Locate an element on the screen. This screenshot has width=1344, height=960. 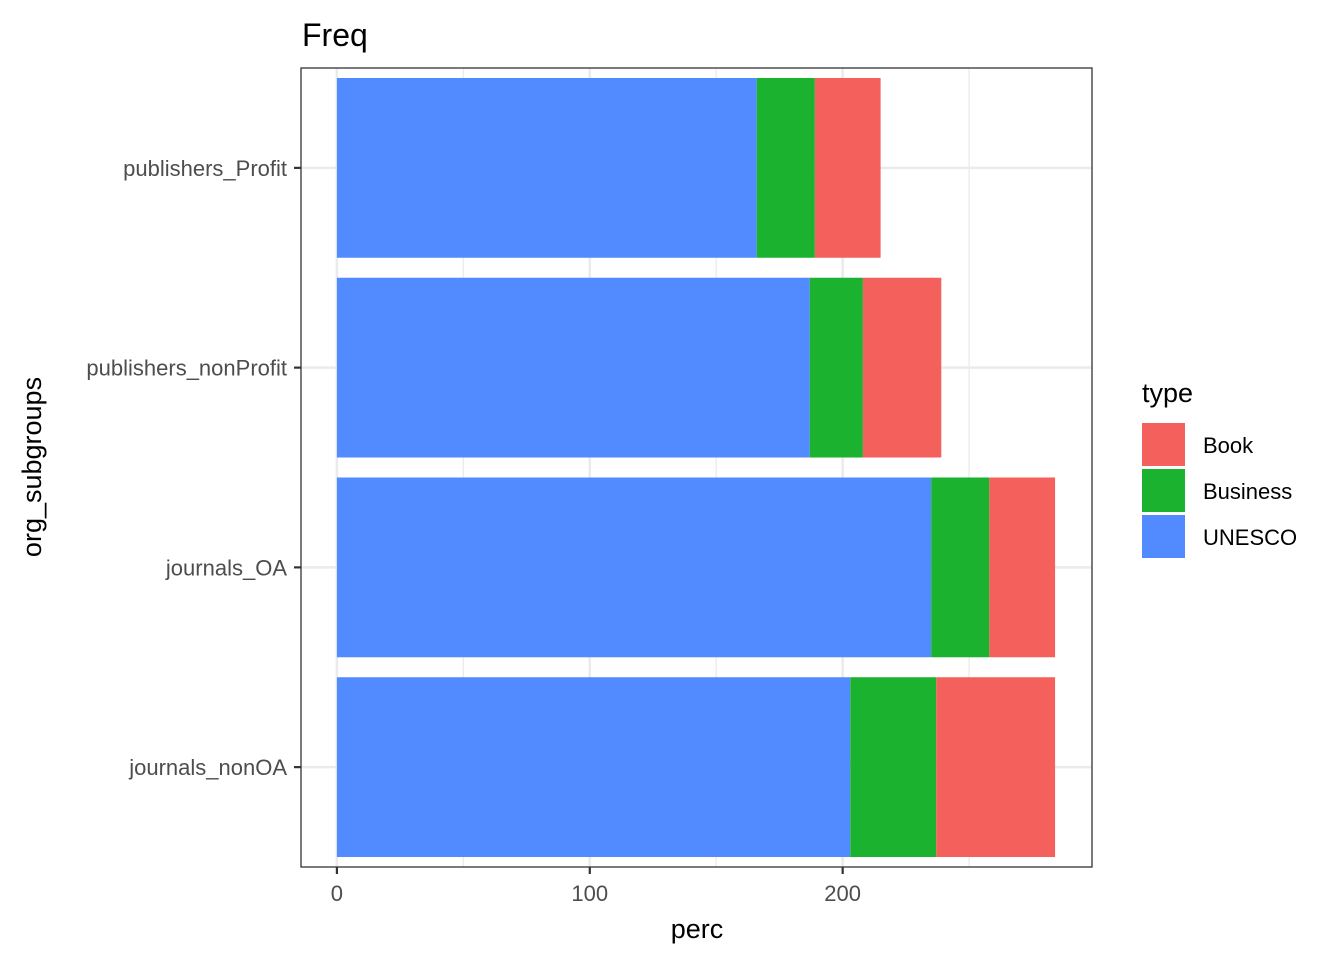
x-axis: 0 100 200 is located at coordinates (596, 886).